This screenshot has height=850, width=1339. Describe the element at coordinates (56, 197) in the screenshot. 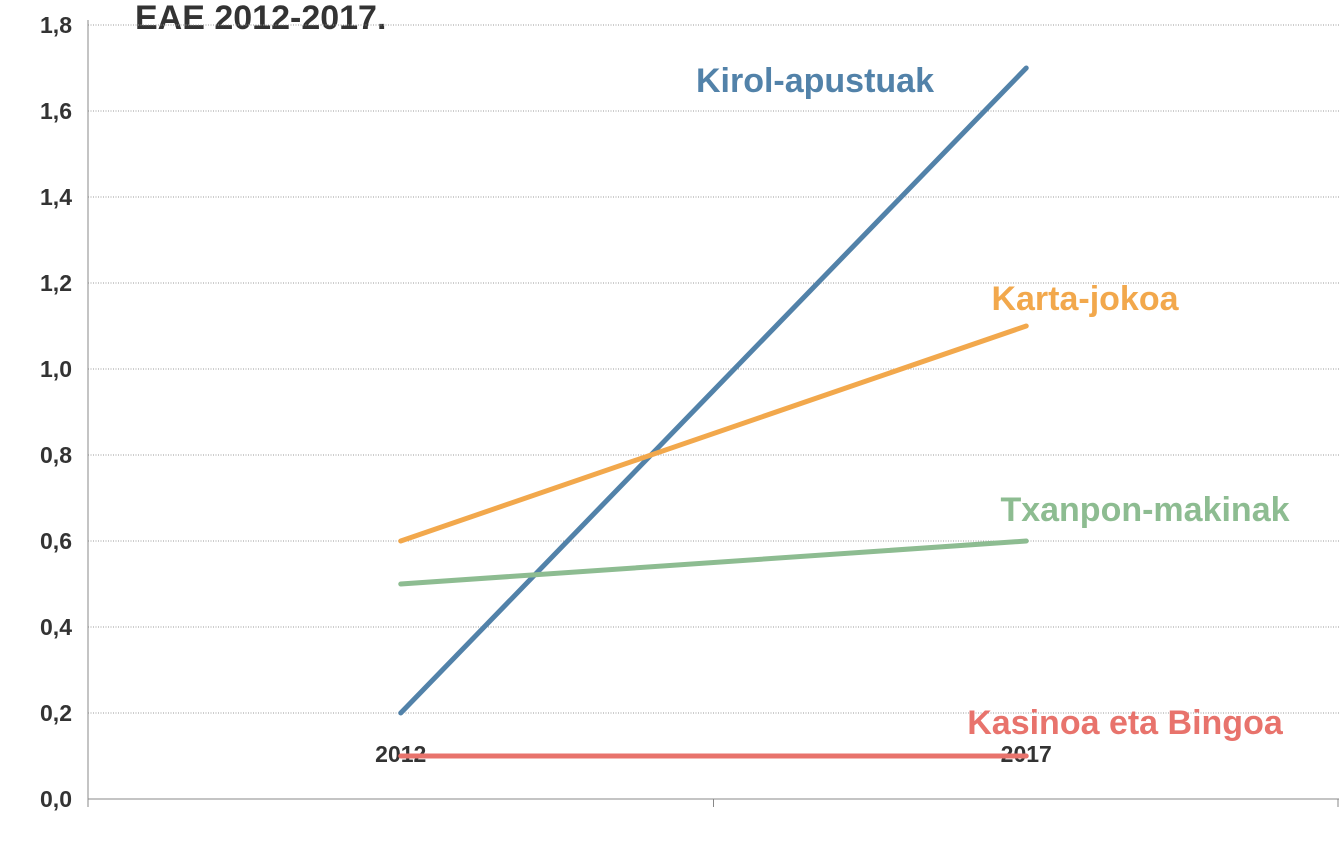

I see `y-tick-label: 1,4` at that location.